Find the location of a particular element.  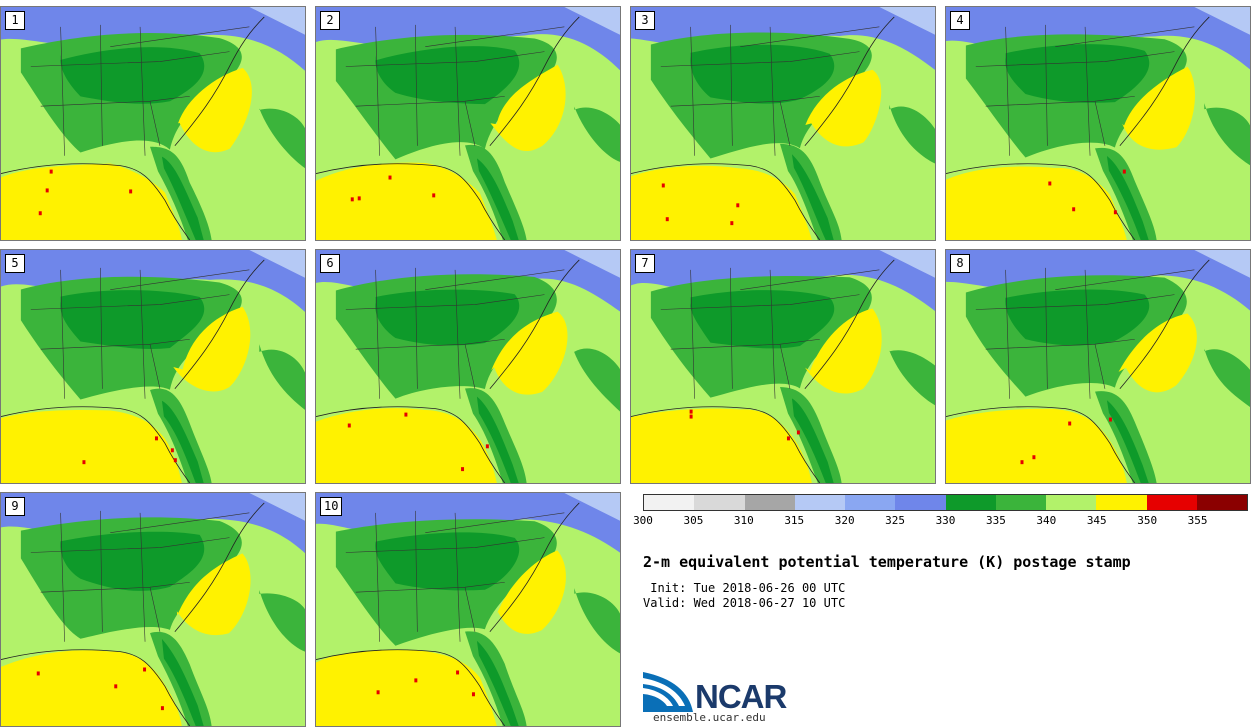

colorbar-tick-label: 350 is located at coordinates (1147, 520).